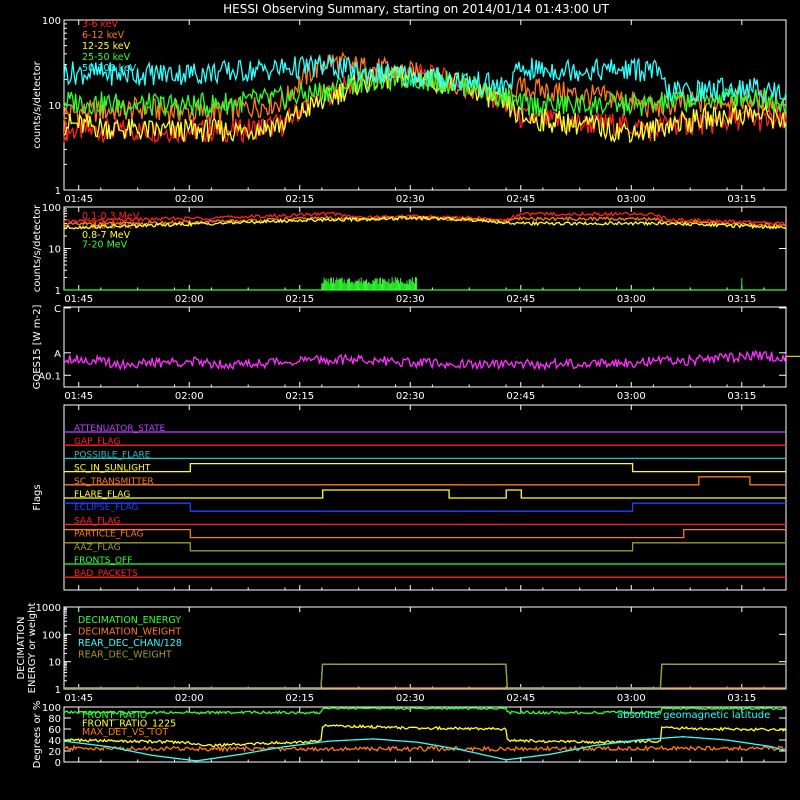  What do you see at coordinates (106, 46) in the screenshot?
I see `legend-entry: 12-25 keV` at bounding box center [106, 46].